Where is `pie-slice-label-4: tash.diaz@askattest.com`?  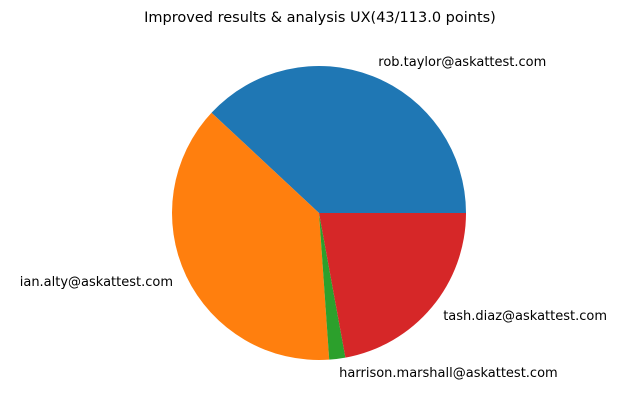
pie-slice-label-4: tash.diaz@askattest.com is located at coordinates (525, 316).